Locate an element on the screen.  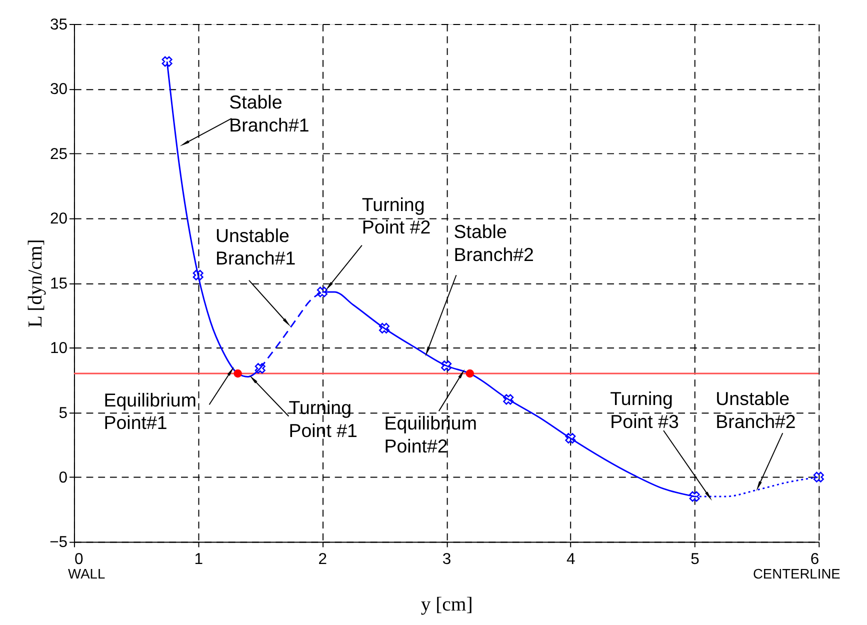
y-axis-title: L [dyn/cm] is located at coordinates (35, 283).